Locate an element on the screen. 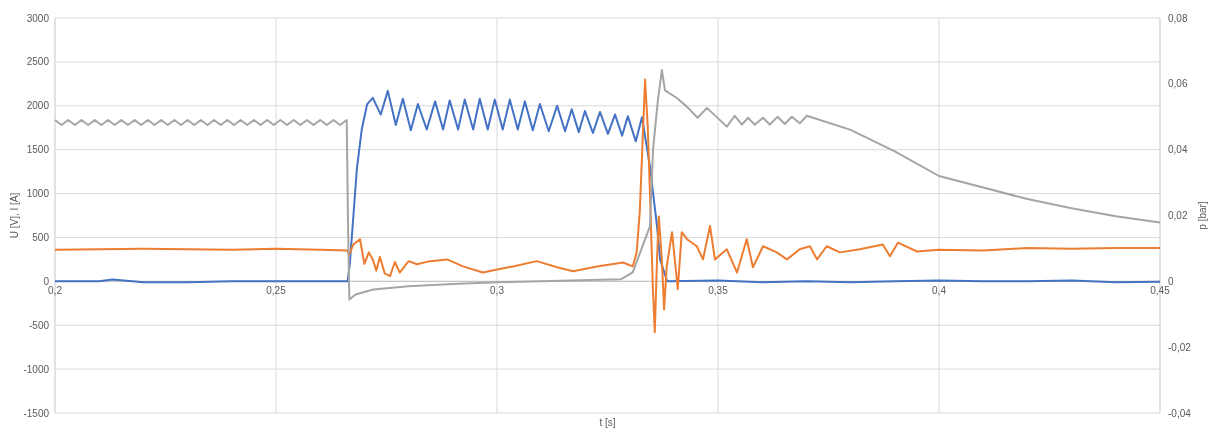  y-tick-label: 500 is located at coordinates (41, 237).